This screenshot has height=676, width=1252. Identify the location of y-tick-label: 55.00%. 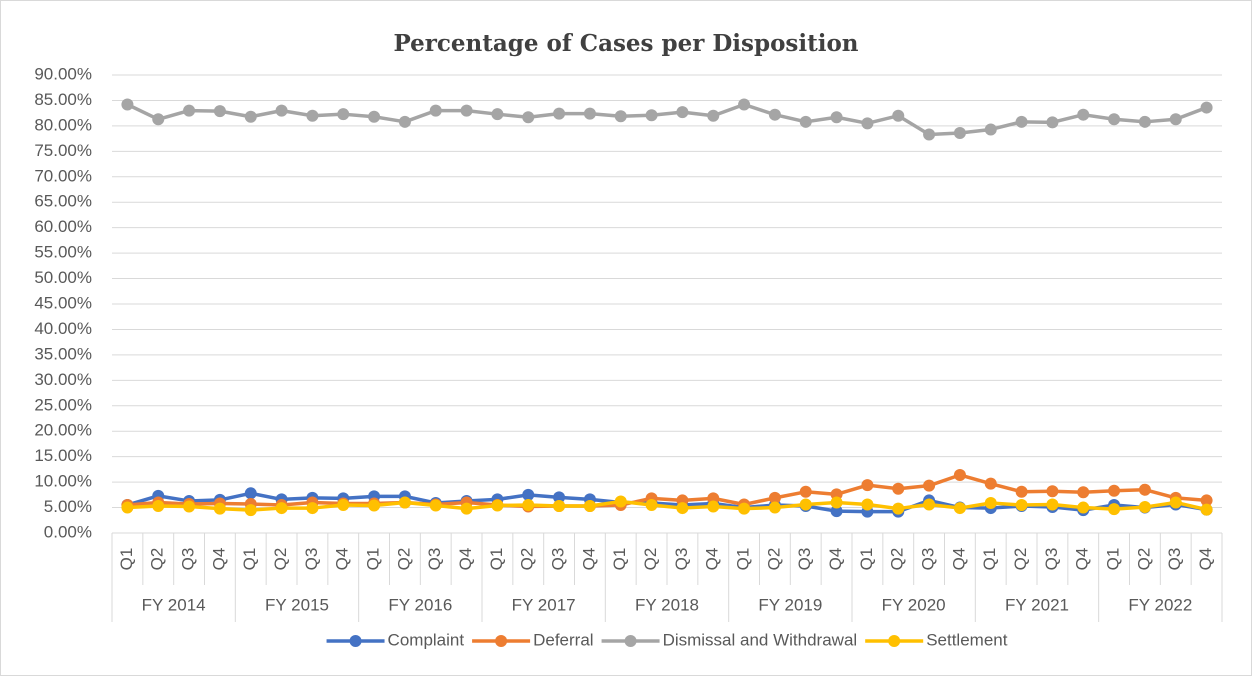
(63, 252).